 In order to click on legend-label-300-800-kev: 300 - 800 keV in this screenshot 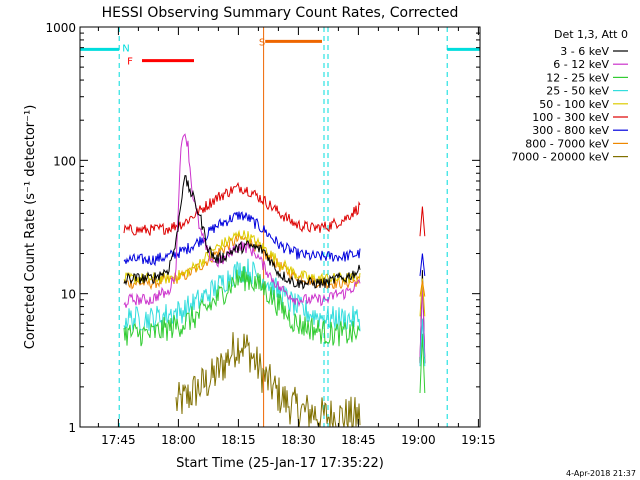, I will do `click(570, 130)`.